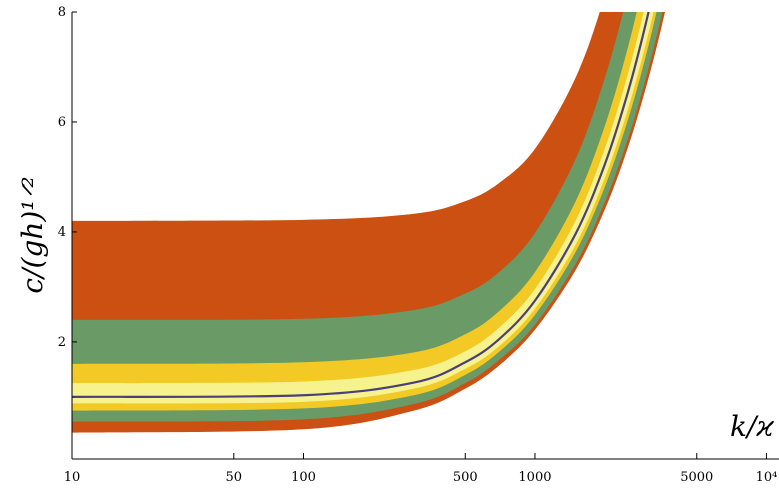 Image resolution: width=779 pixels, height=493 pixels. What do you see at coordinates (62, 232) in the screenshot?
I see `y-tick-label: 4` at bounding box center [62, 232].